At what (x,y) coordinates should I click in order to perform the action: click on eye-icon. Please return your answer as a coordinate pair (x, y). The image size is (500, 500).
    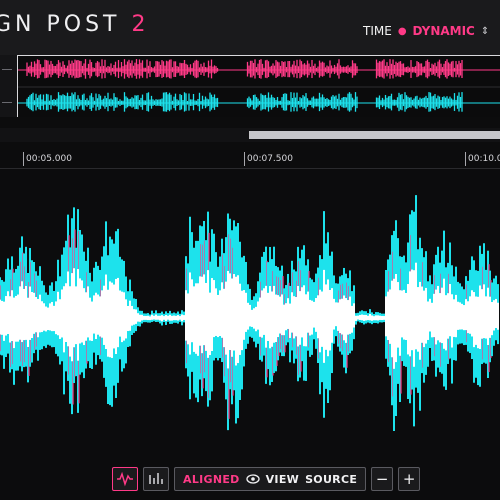
    Looking at the image, I should click on (252, 479).